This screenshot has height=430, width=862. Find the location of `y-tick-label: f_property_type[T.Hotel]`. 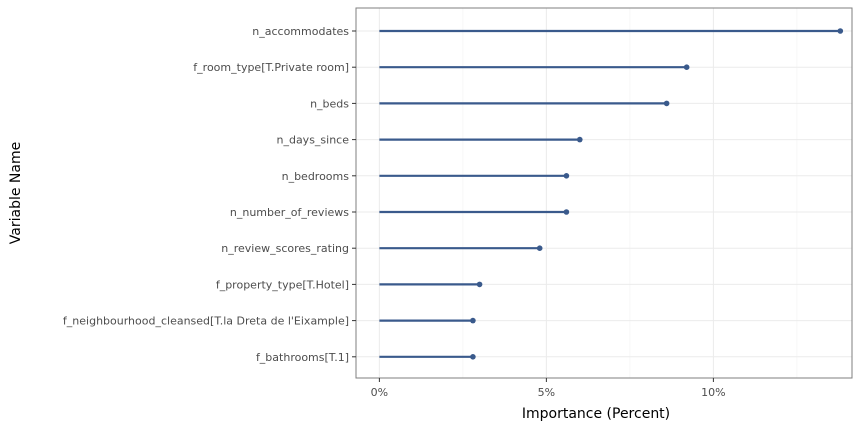

y-tick-label: f_property_type[T.Hotel] is located at coordinates (282, 284).